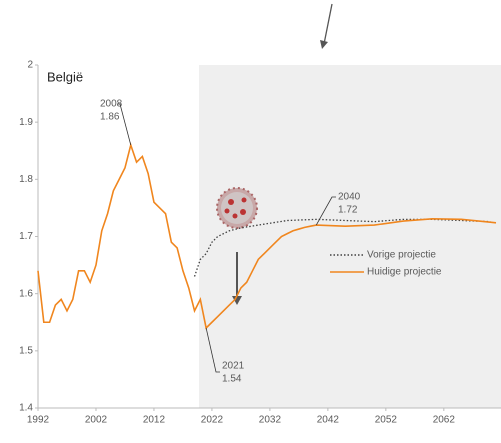 The image size is (501, 443). I want to click on y-tick-label: 1.9, so click(26, 122).